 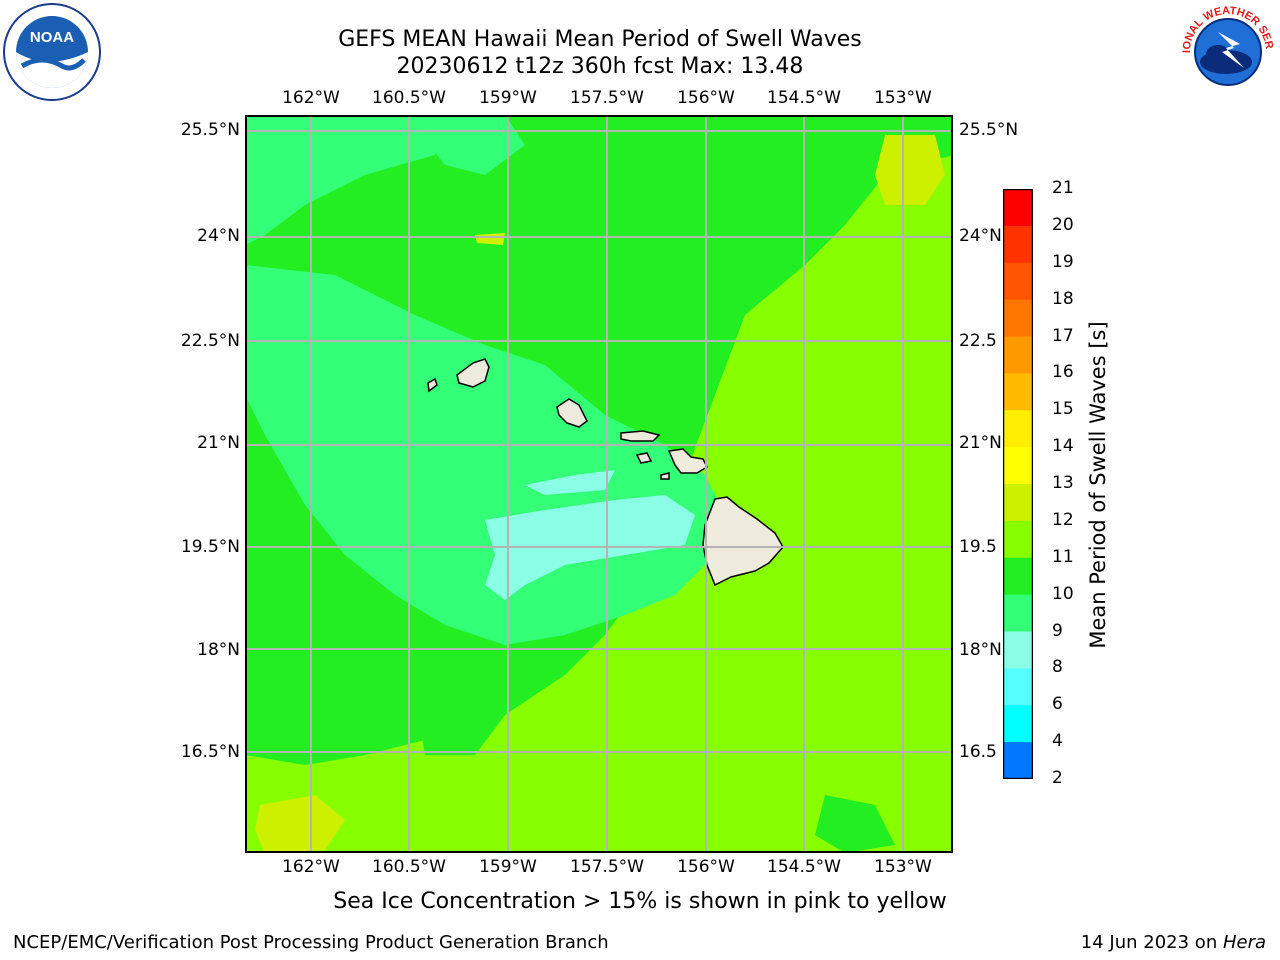 What do you see at coordinates (1063, 446) in the screenshot?
I see `colorbar-tick-label: 14` at bounding box center [1063, 446].